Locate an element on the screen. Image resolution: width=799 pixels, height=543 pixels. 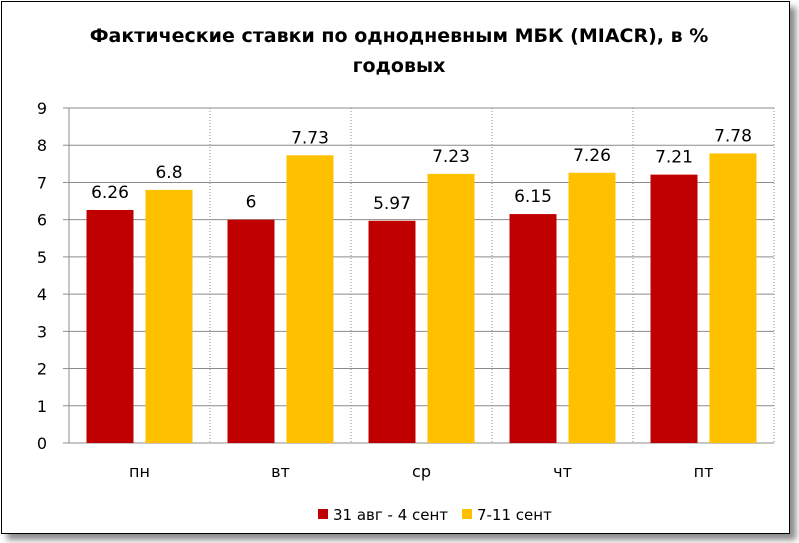
data-label: 6 is located at coordinates (251, 203).